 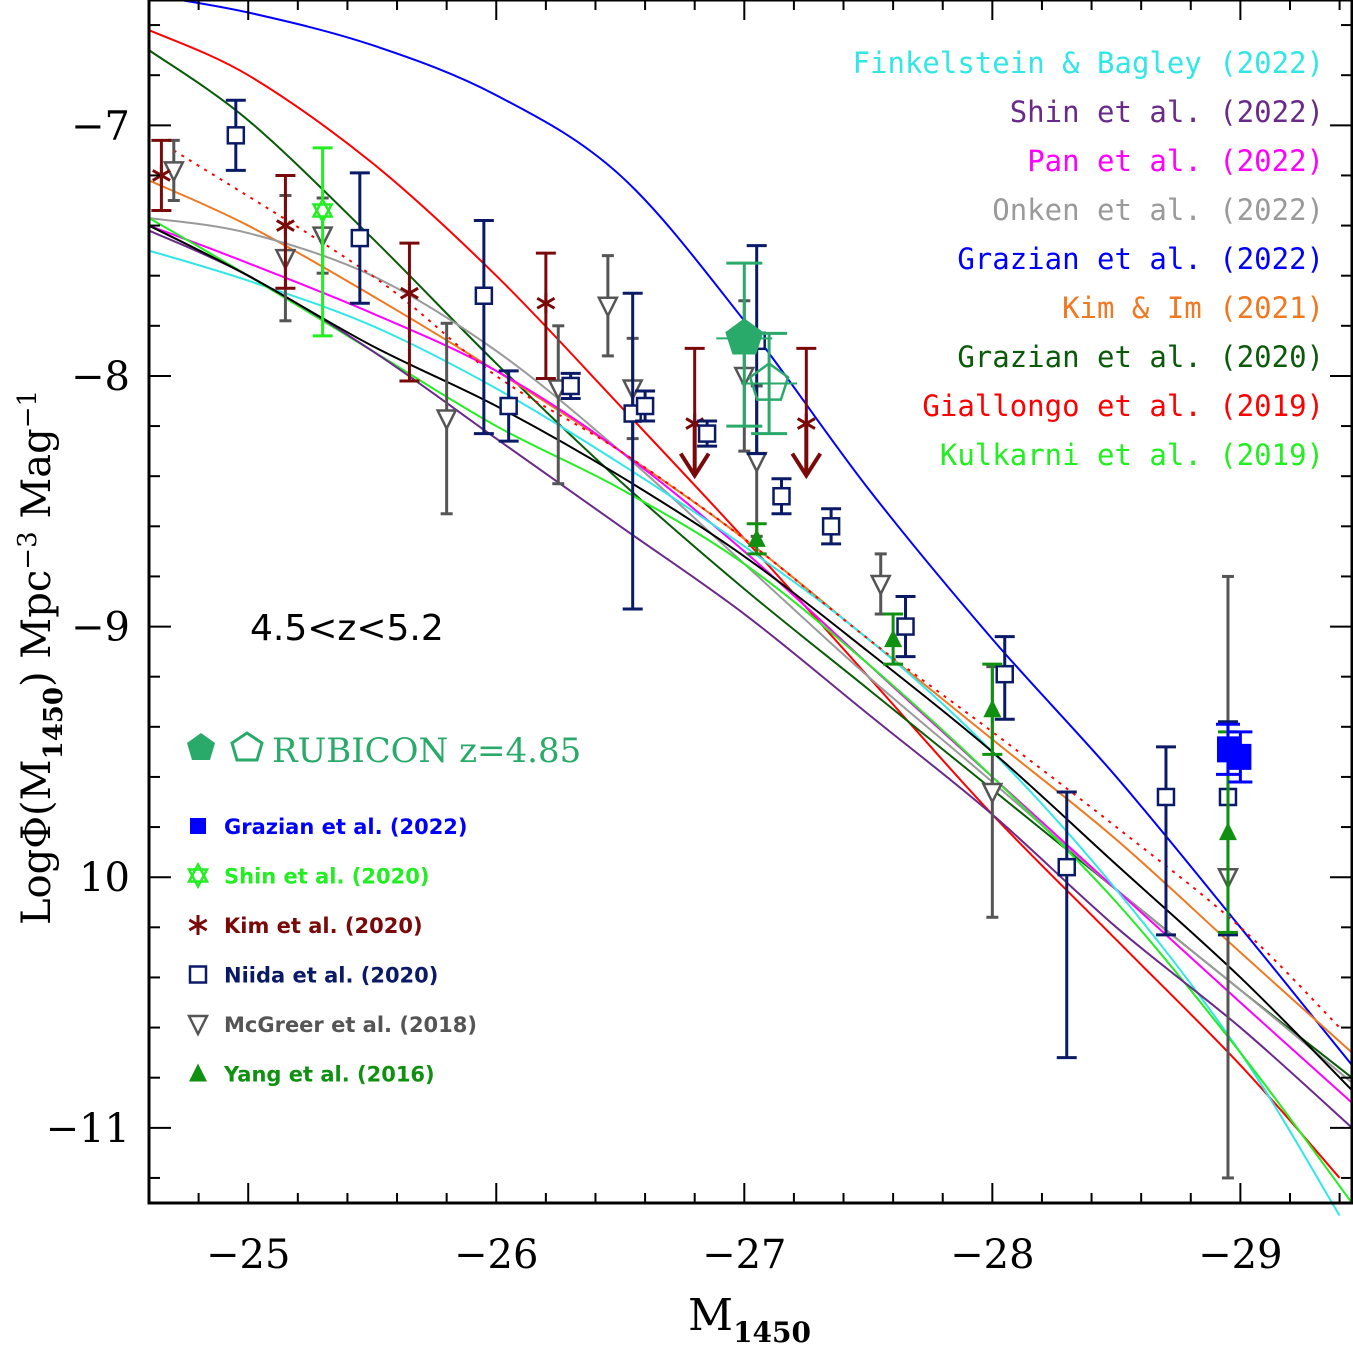 What do you see at coordinates (104, 878) in the screenshot?
I see `y-tick-label: 10` at bounding box center [104, 878].